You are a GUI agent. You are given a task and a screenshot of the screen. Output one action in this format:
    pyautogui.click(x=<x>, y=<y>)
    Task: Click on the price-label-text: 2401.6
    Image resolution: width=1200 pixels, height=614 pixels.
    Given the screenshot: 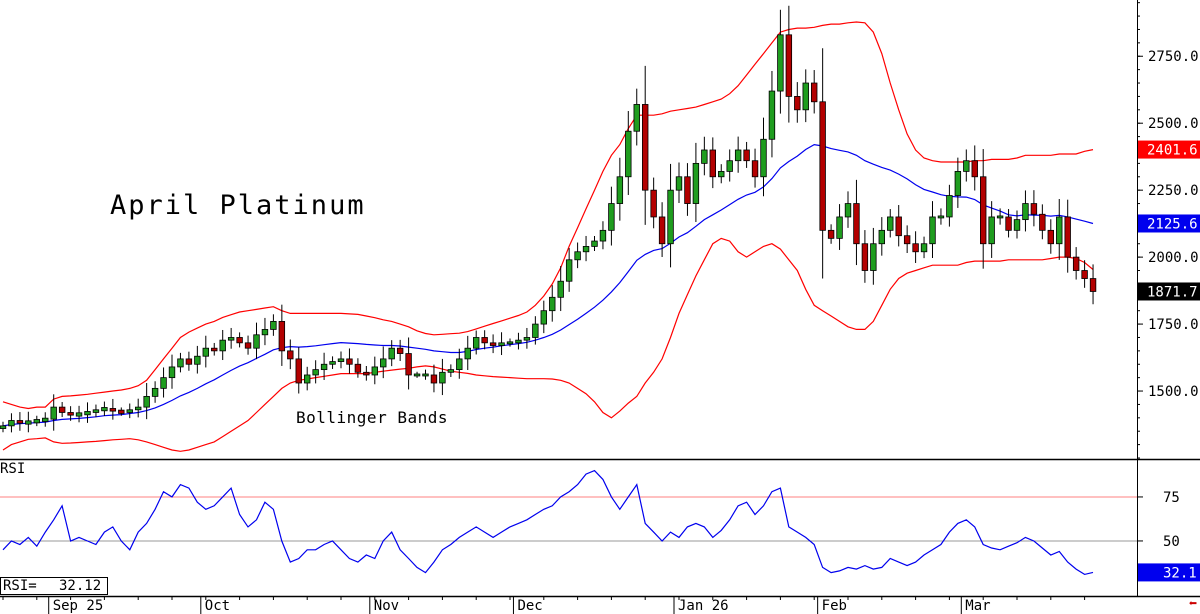 What is the action you would take?
    pyautogui.click(x=1172, y=151)
    